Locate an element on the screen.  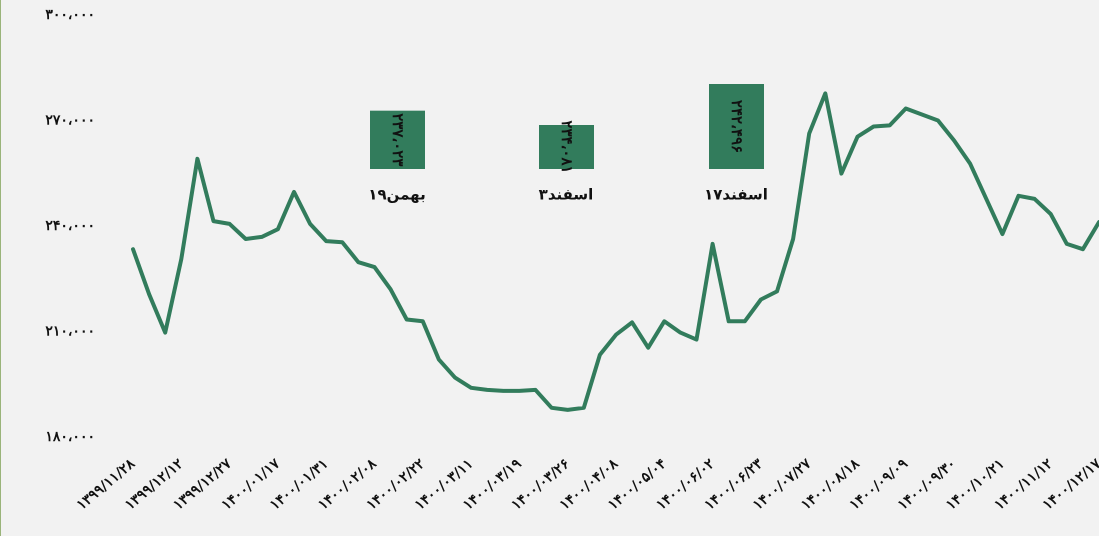
highlight-value: ۲۴۲،۴۹۶ is located at coordinates (737, 126).